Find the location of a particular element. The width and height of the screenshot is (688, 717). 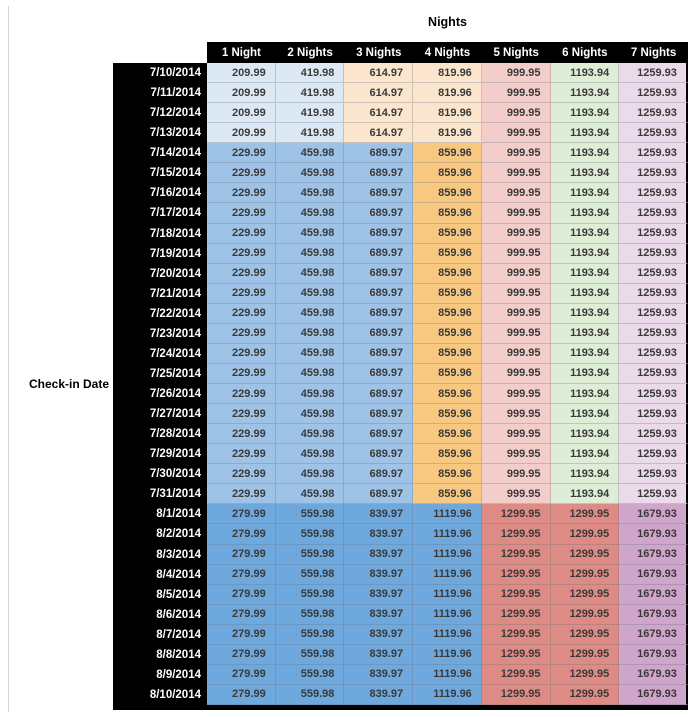

row-header-date: 7/21/2014 is located at coordinates (160, 293).